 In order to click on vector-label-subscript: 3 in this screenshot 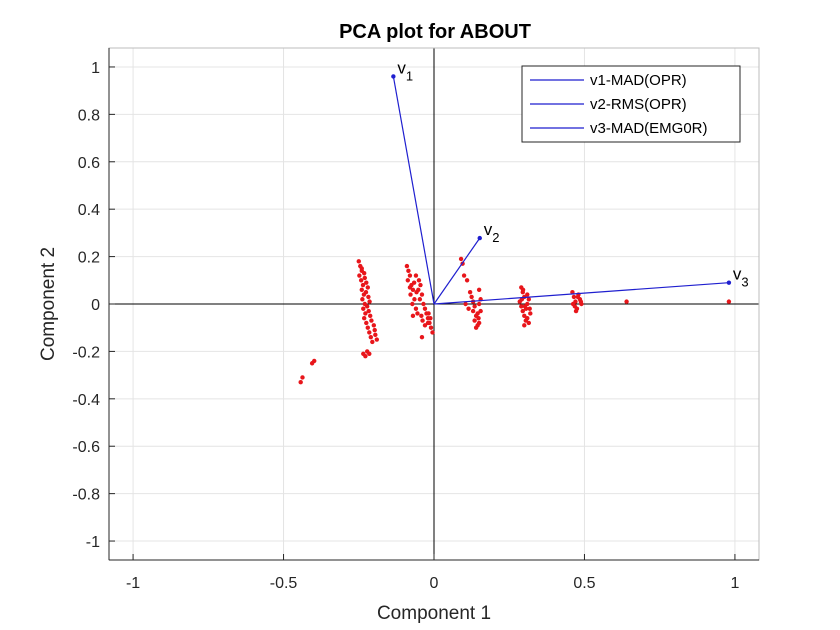, I will do `click(744, 282)`.